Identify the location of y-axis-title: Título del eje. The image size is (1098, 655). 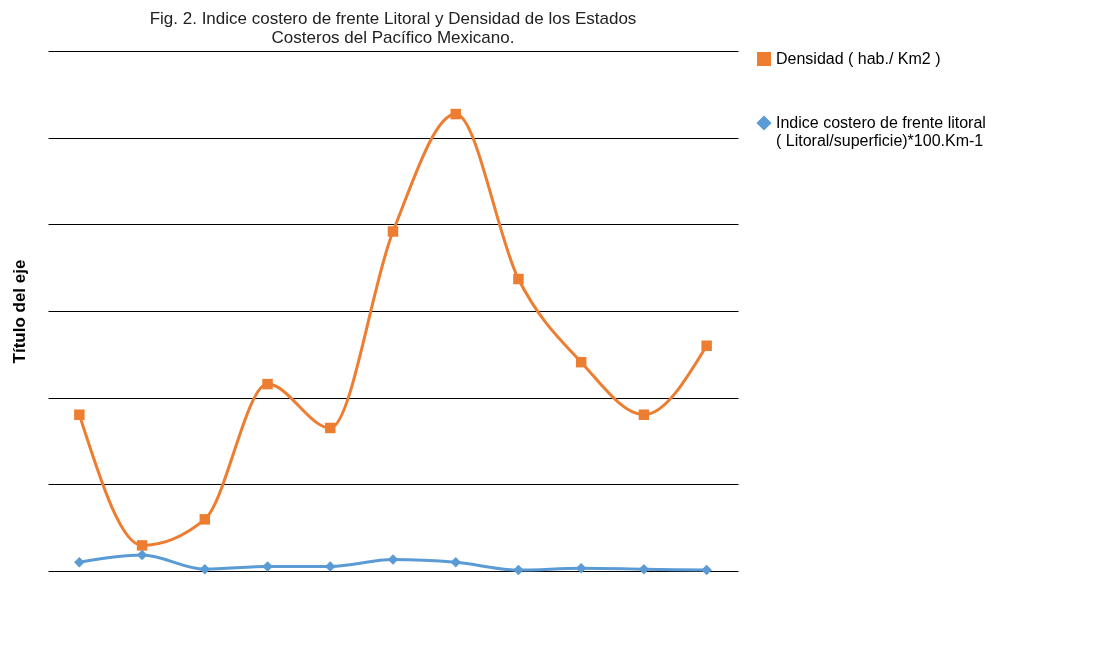
(19, 311).